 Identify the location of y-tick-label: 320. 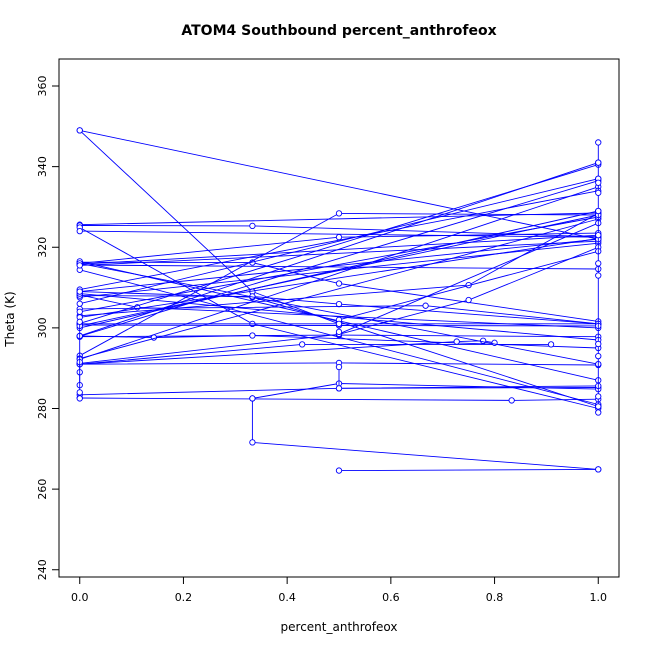
(42, 247).